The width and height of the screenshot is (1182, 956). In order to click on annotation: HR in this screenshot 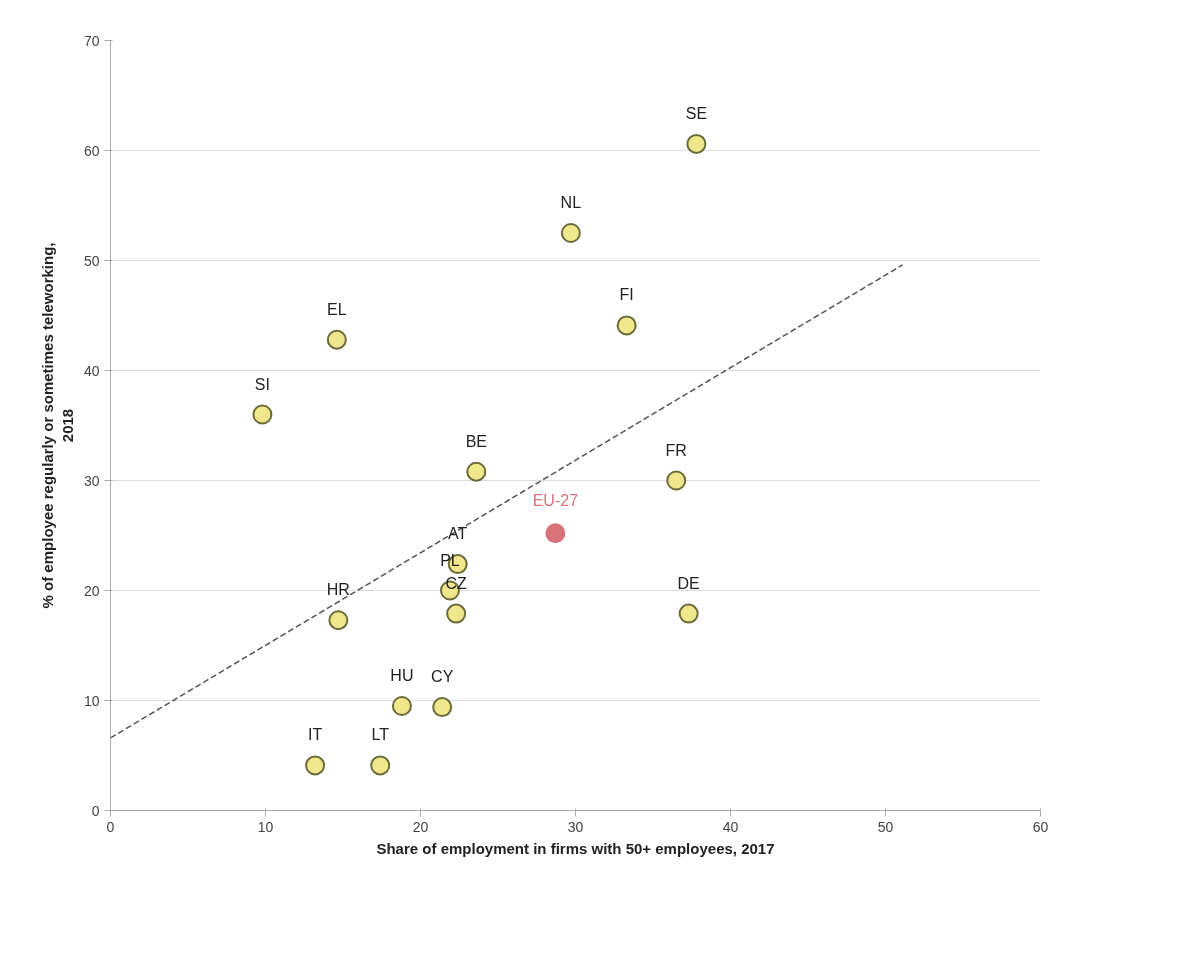, I will do `click(338, 590)`.